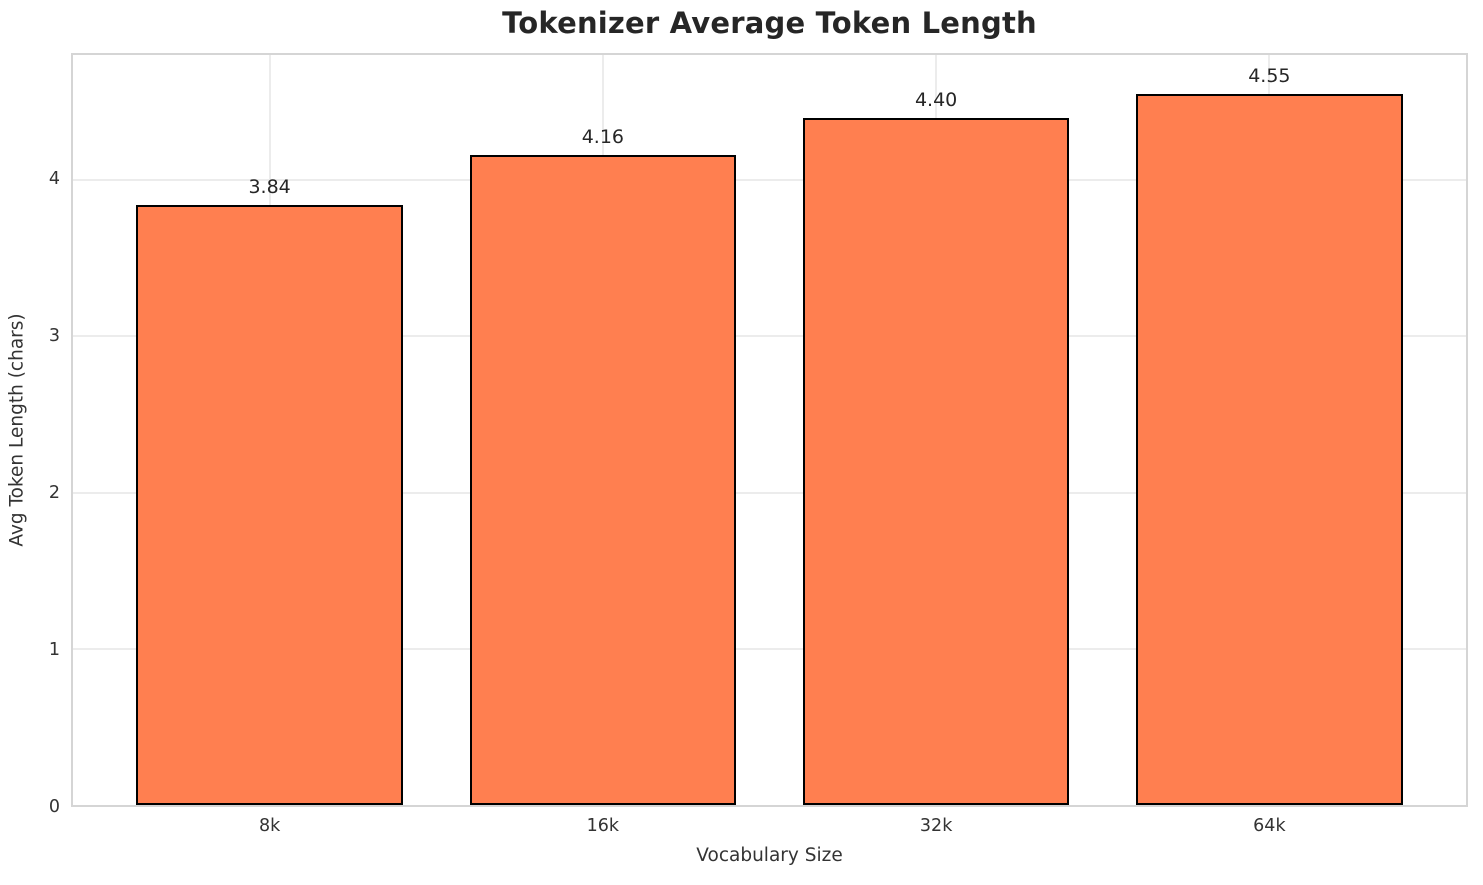  What do you see at coordinates (54, 335) in the screenshot?
I see `y-tick-label: 3` at bounding box center [54, 335].